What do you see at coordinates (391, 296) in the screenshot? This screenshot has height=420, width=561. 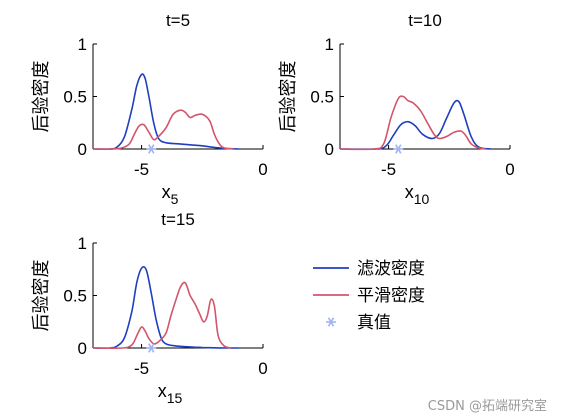 I see `legend-label: 平滑密度` at bounding box center [391, 296].